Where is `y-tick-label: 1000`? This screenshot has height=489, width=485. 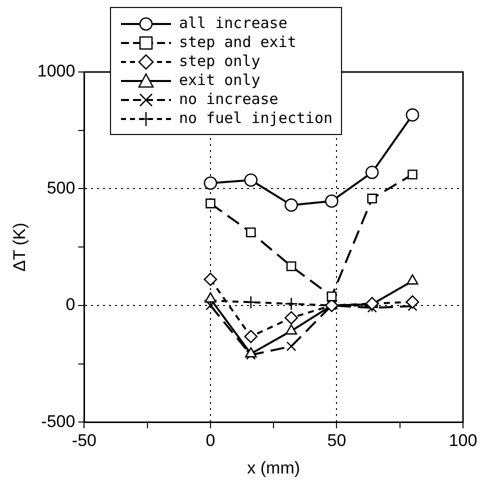 y-tick-label: 1000 is located at coordinates (56, 71).